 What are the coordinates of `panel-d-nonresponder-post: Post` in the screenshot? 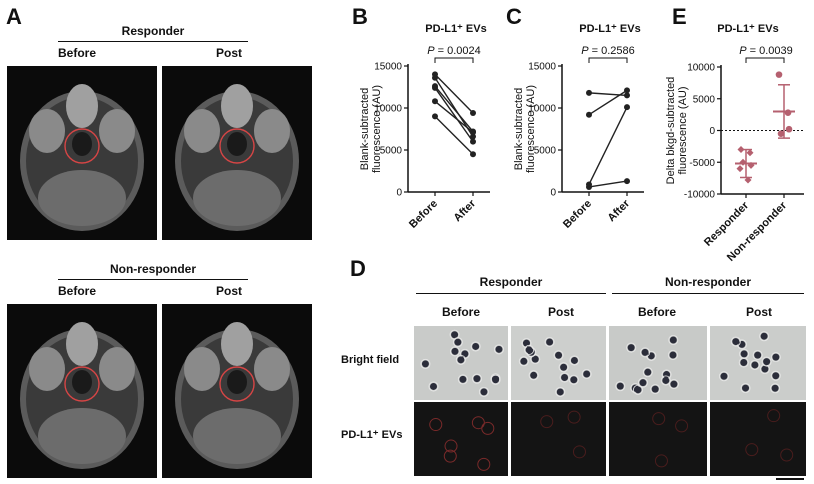 It's located at (759, 312).